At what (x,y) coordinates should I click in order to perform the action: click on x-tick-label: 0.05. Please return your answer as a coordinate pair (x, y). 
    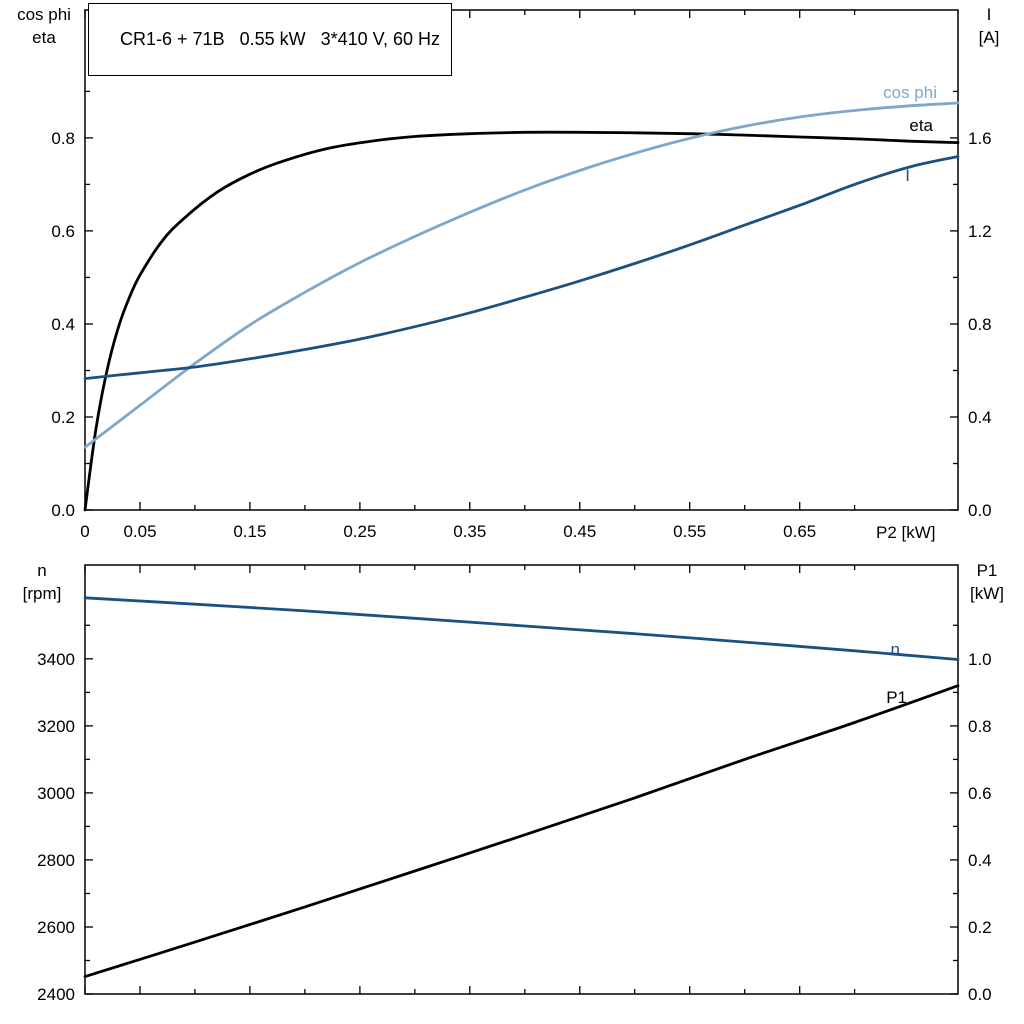
    Looking at the image, I should click on (139, 531).